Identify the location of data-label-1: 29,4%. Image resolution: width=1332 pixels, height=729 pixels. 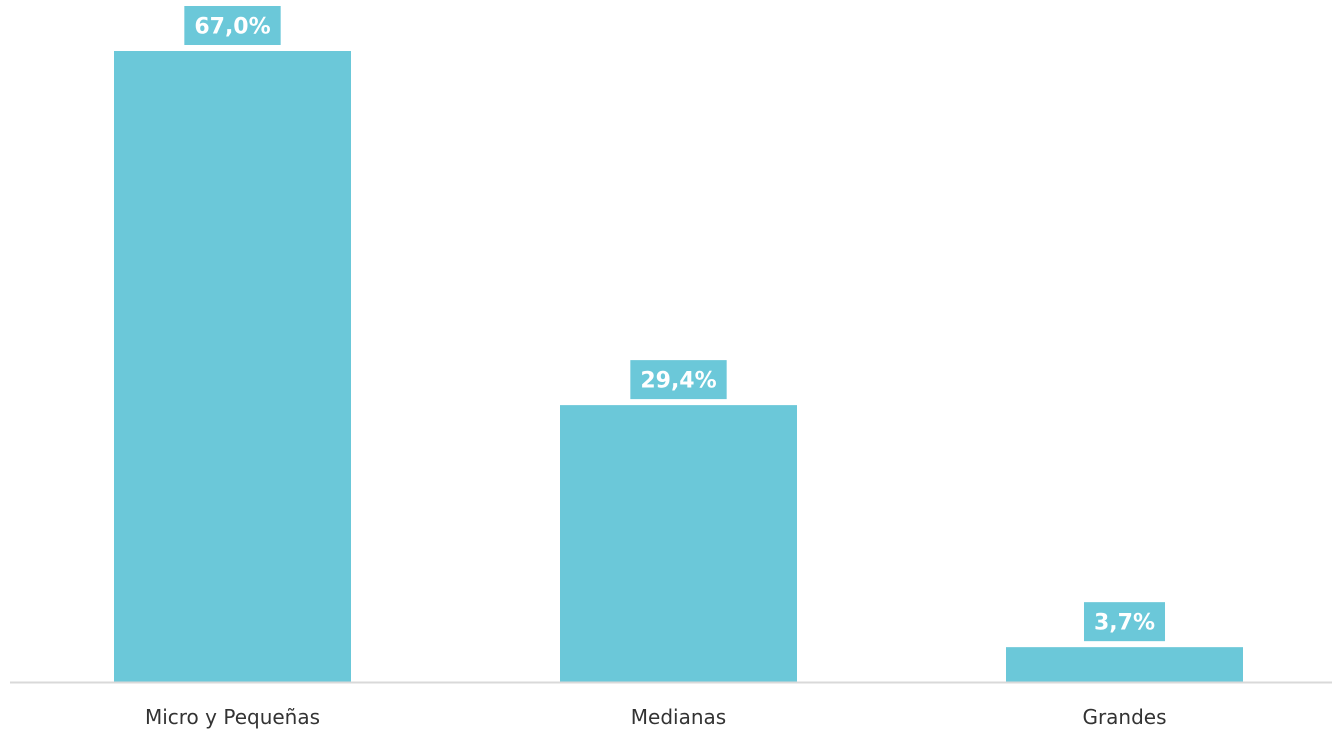
(678, 380).